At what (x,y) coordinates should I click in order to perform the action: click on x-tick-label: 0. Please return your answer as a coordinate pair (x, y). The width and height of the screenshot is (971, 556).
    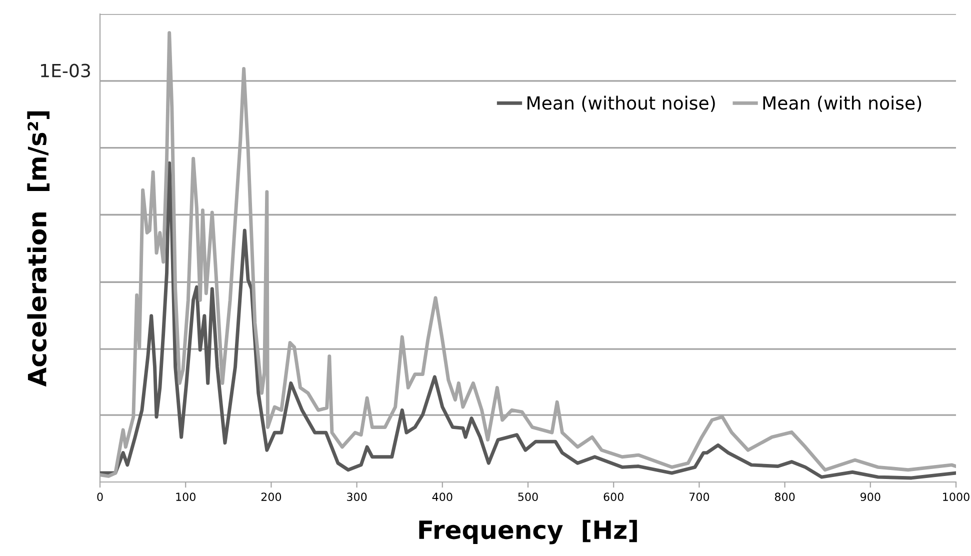
    Looking at the image, I should click on (100, 497).